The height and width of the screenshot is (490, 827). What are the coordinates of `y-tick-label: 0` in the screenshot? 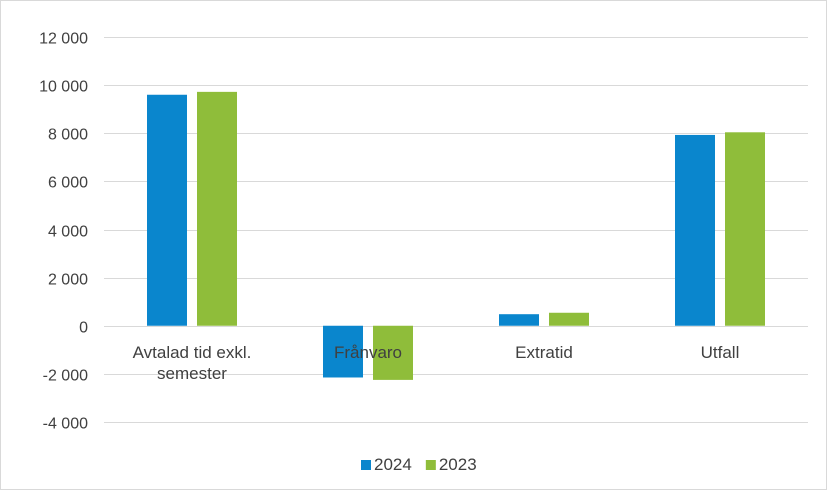 It's located at (83, 328).